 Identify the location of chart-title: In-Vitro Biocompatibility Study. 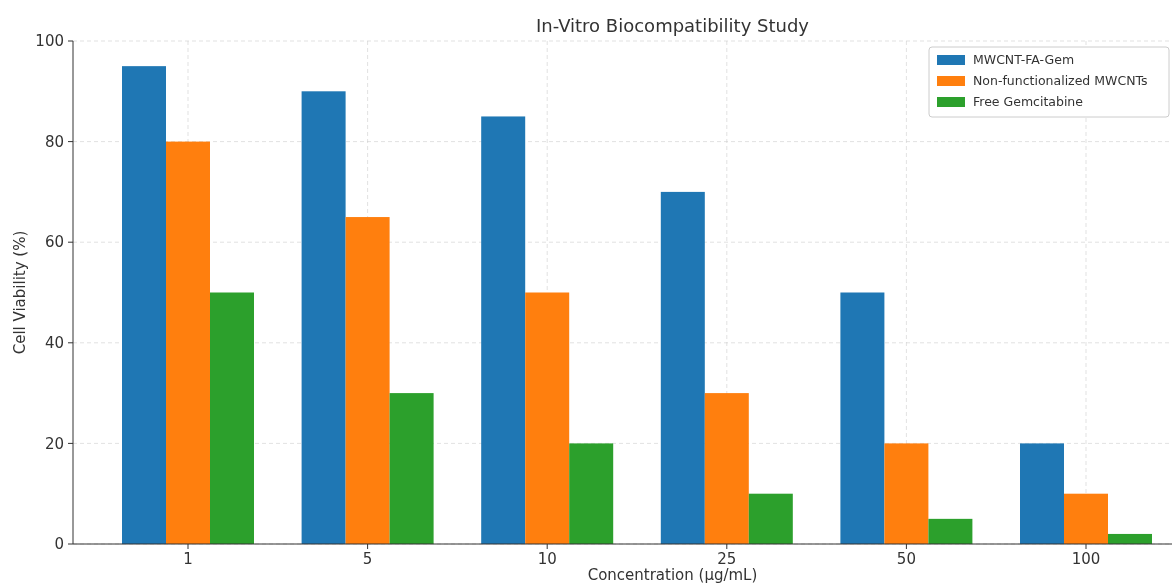
(672, 25).